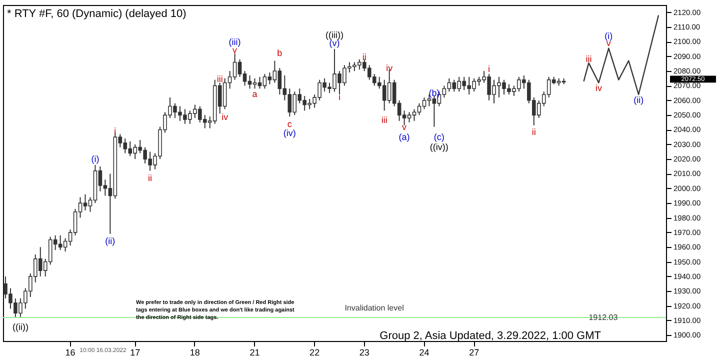 The image size is (720, 359). Describe the element at coordinates (335, 35) in the screenshot. I see `annotation: ((iii))` at that location.